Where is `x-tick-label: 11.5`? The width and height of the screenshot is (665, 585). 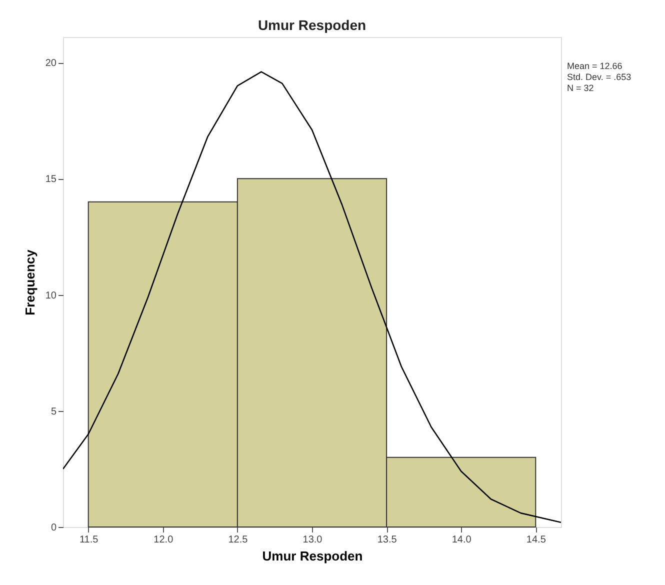
x-tick-label: 11.5 is located at coordinates (89, 540).